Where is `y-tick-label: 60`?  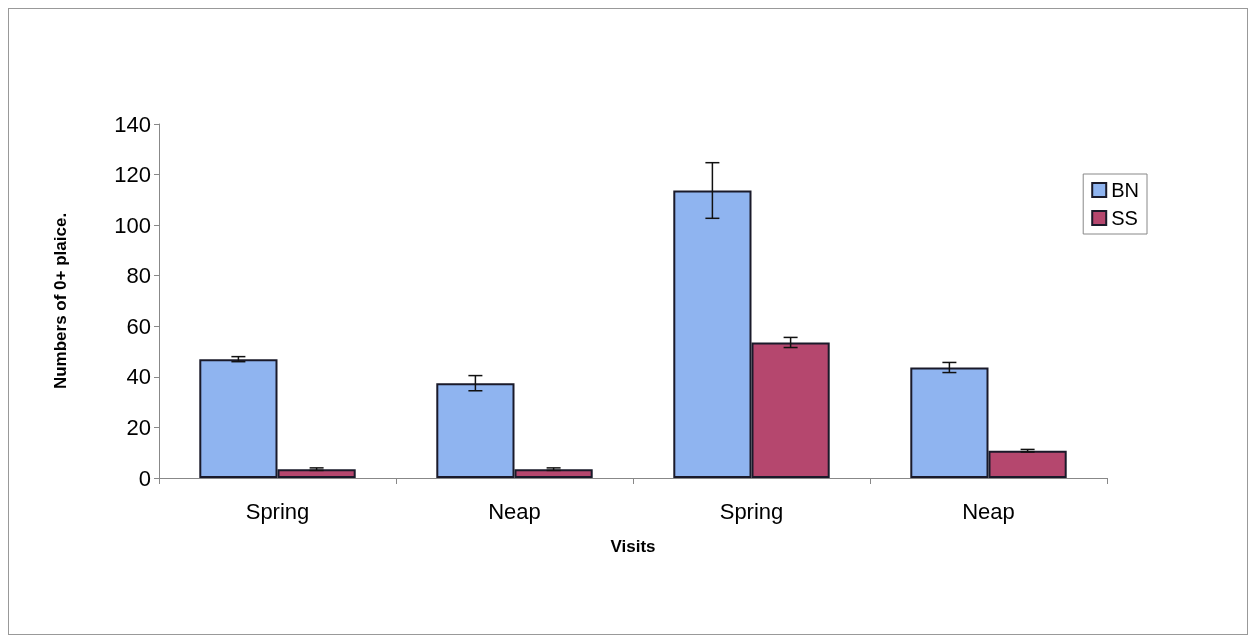
y-tick-label: 60 is located at coordinates (138, 326).